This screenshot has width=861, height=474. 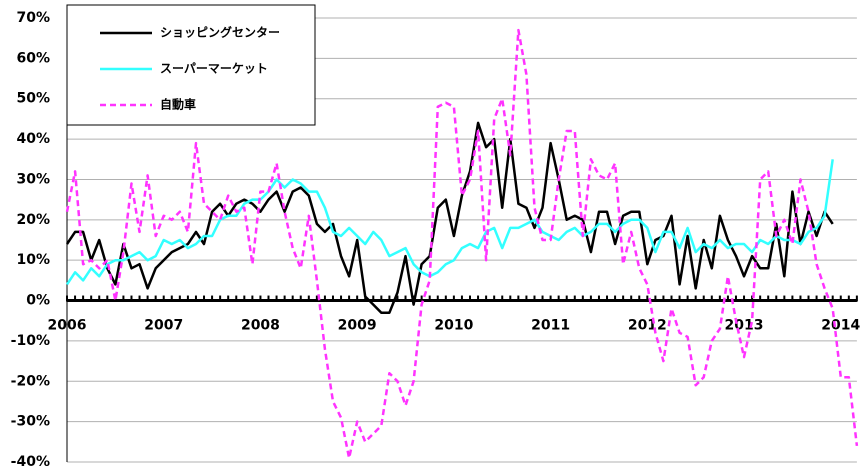 I want to click on y-tick-label: 40%, so click(x=33, y=139).